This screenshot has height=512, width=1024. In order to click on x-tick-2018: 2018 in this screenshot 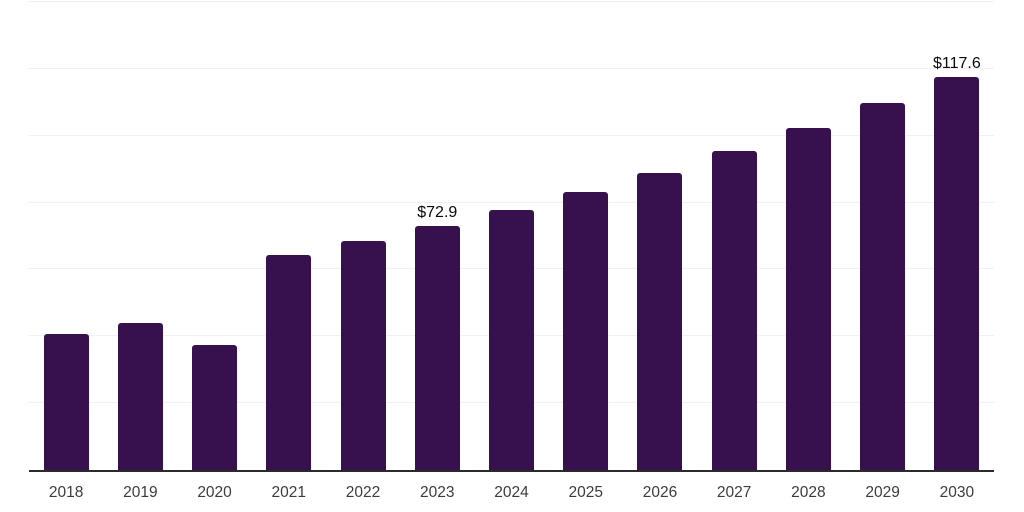, I will do `click(66, 492)`.